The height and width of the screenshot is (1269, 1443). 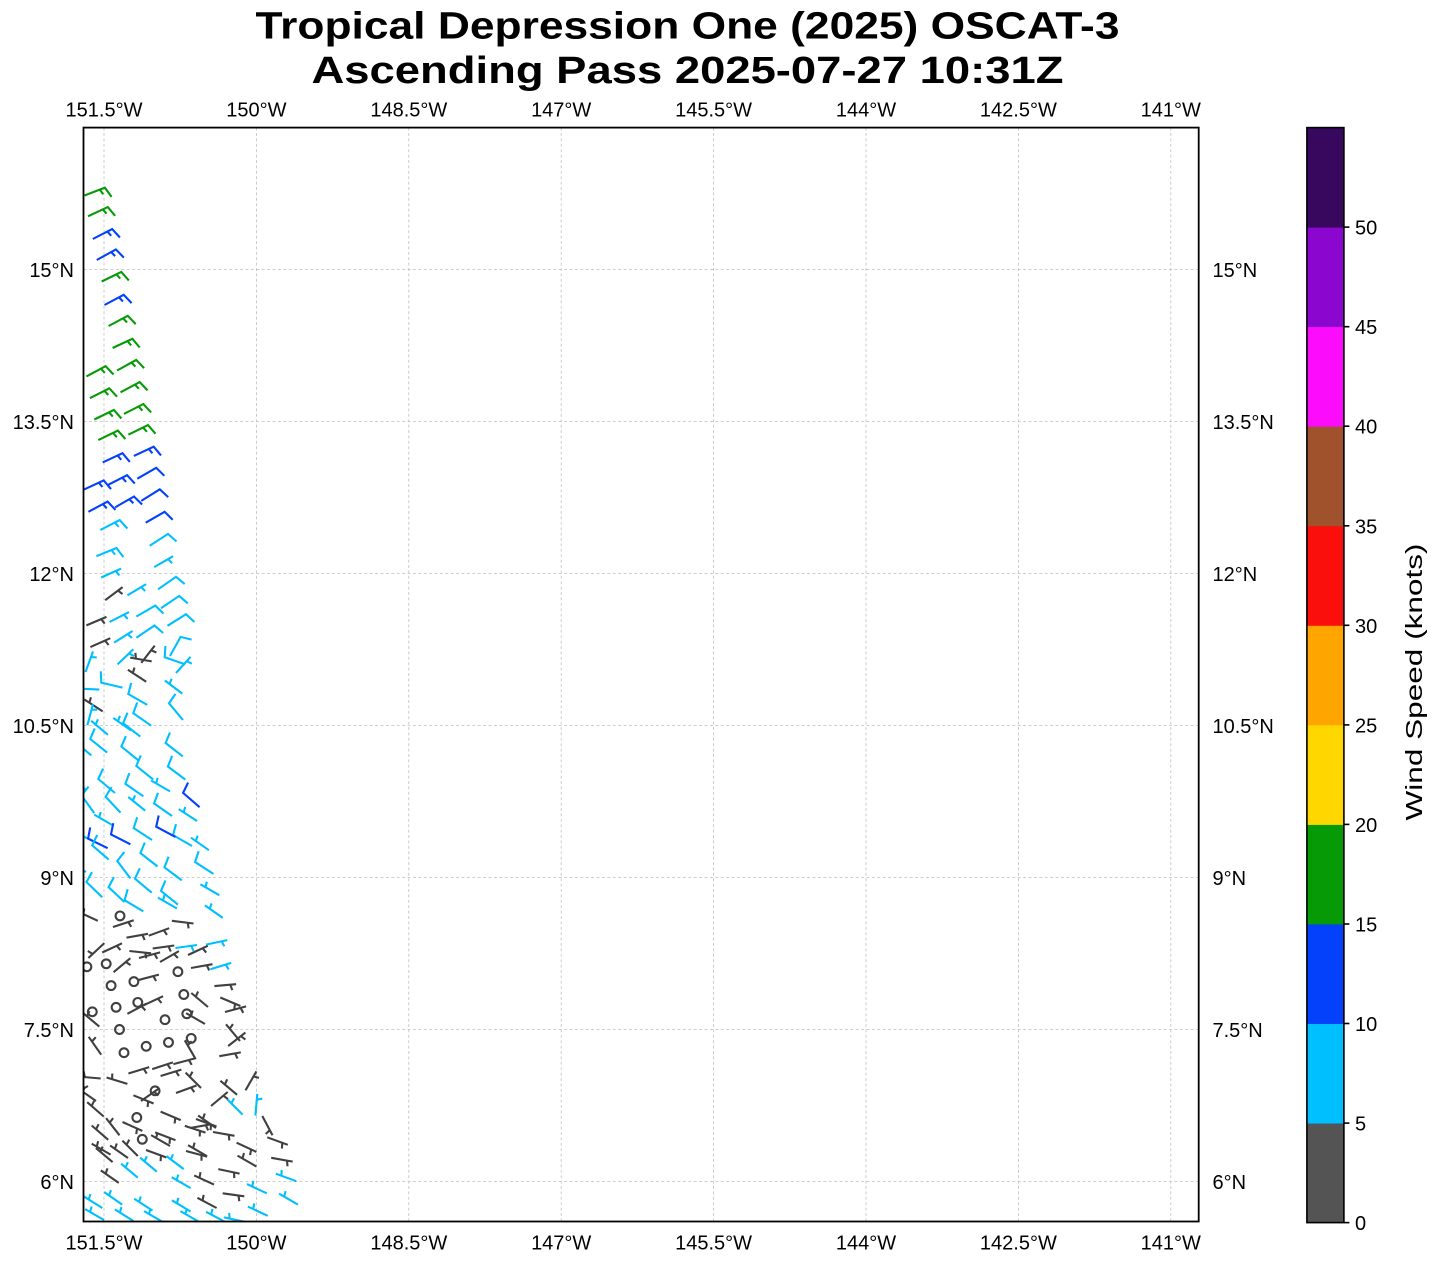 What do you see at coordinates (688, 27) in the screenshot?
I see `svg-text:Tropical Depression One (2025): Tropical Depression One (2025) OSCAT-3` at bounding box center [688, 27].